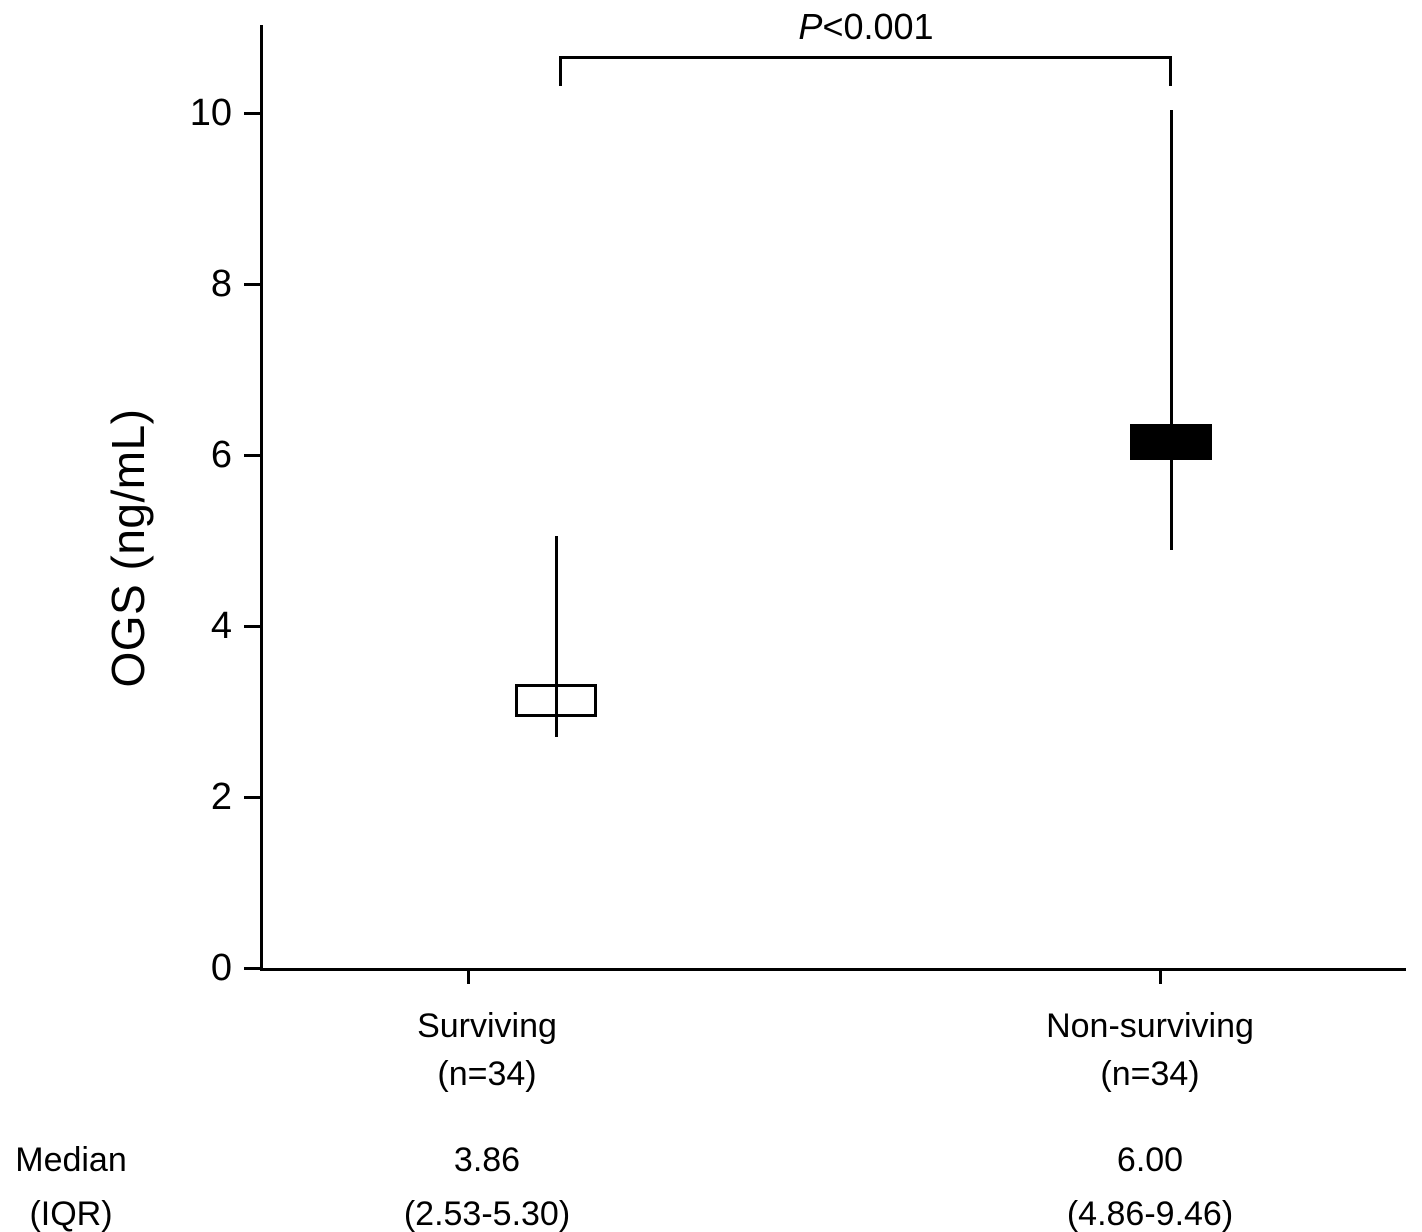  Describe the element at coordinates (1150, 1026) in the screenshot. I see `group-name: Non-surviving` at that location.